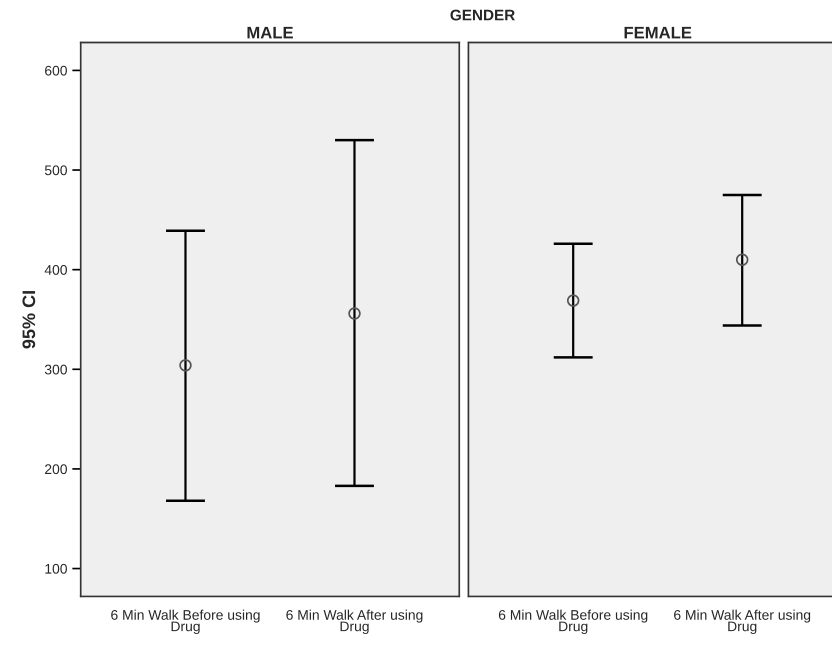 The width and height of the screenshot is (832, 654). What do you see at coordinates (658, 32) in the screenshot?
I see `chart-title: FEMALE` at bounding box center [658, 32].